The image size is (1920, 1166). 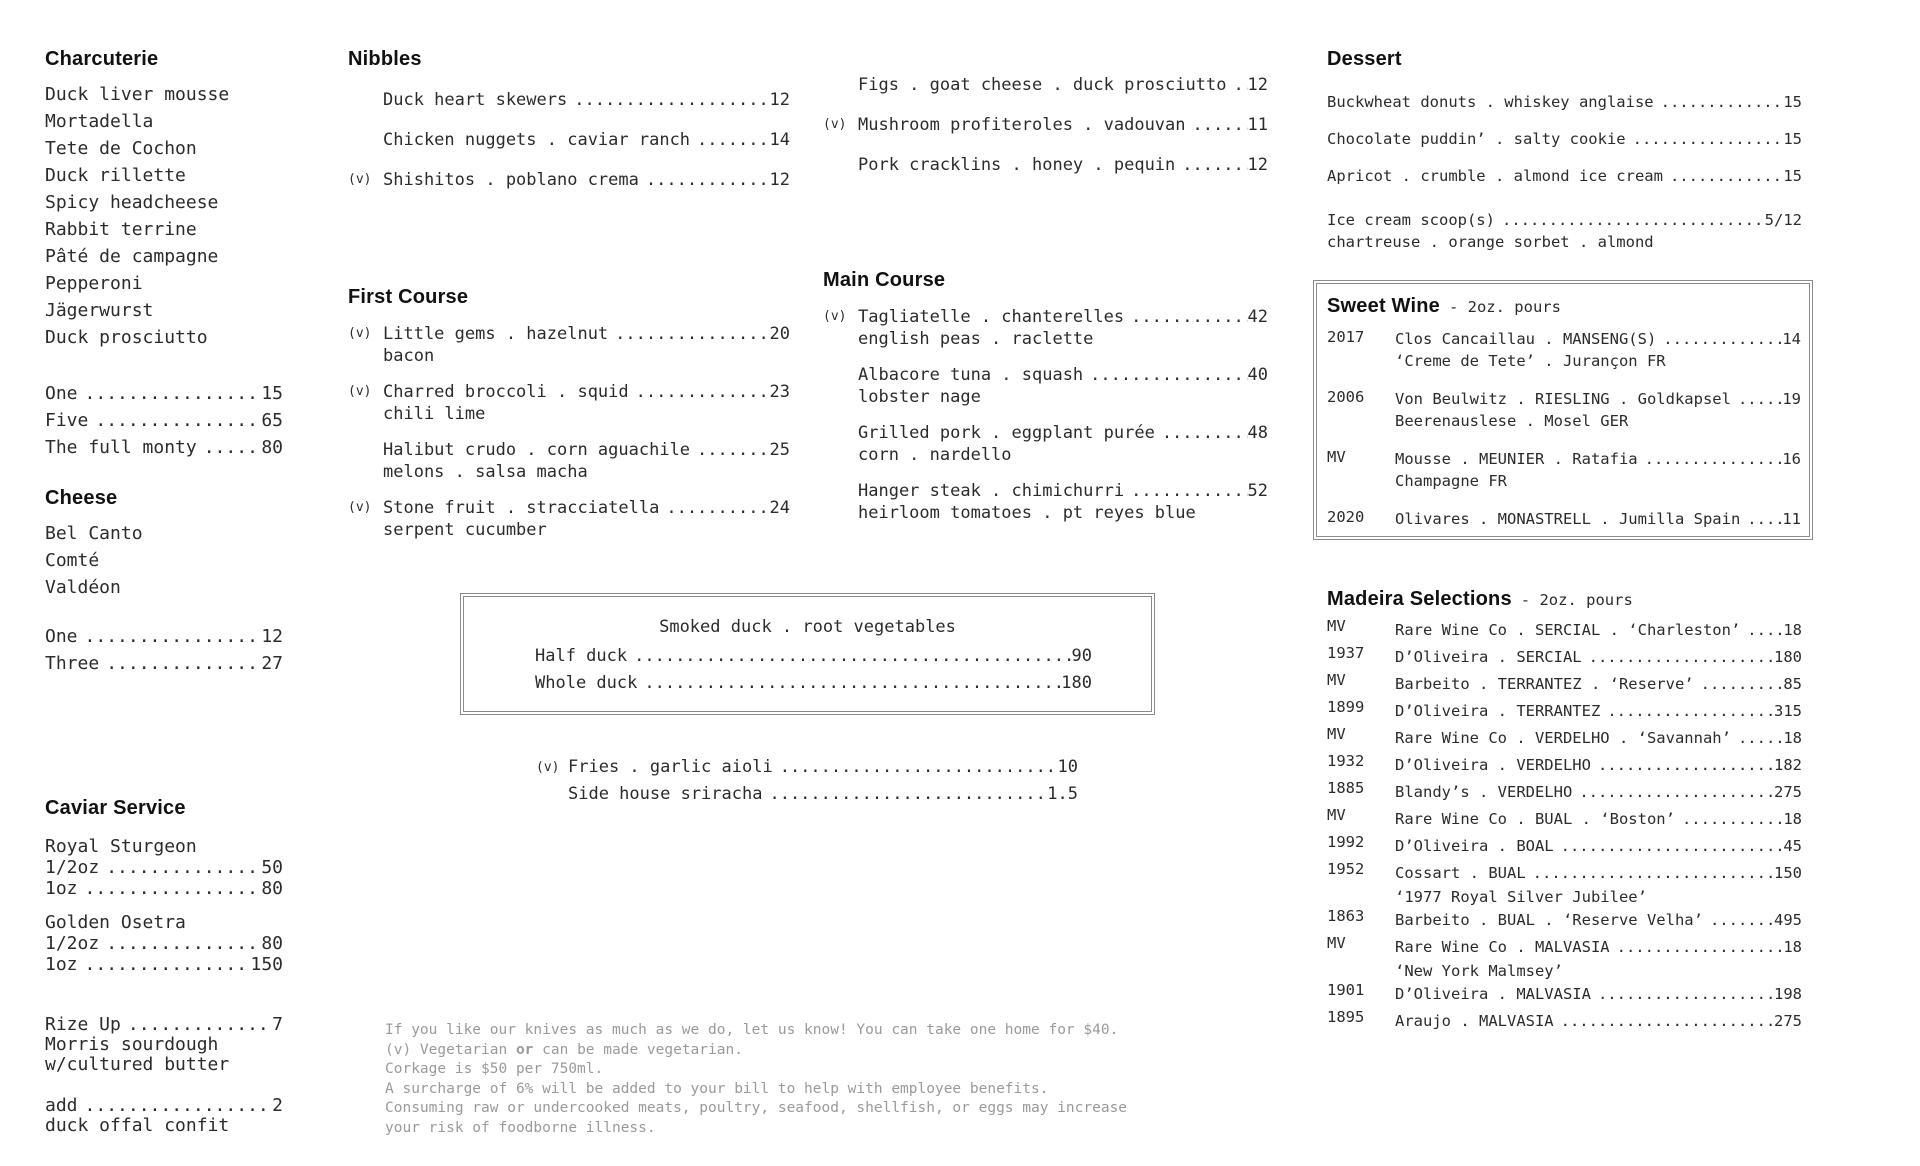 What do you see at coordinates (581, 656) in the screenshot?
I see `item-name: Half duck` at bounding box center [581, 656].